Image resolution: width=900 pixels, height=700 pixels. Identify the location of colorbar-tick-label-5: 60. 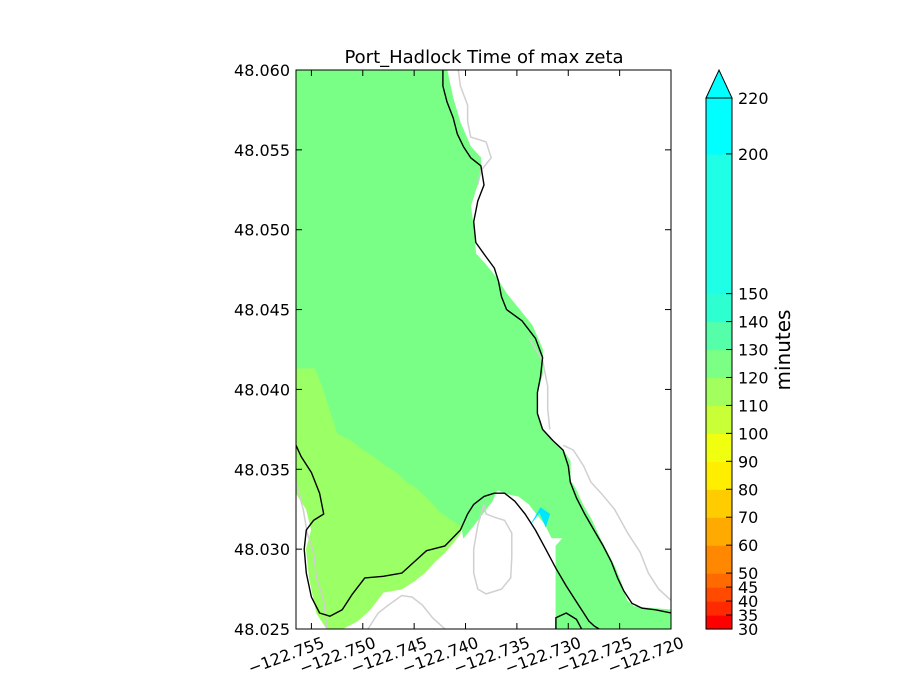
(748, 545).